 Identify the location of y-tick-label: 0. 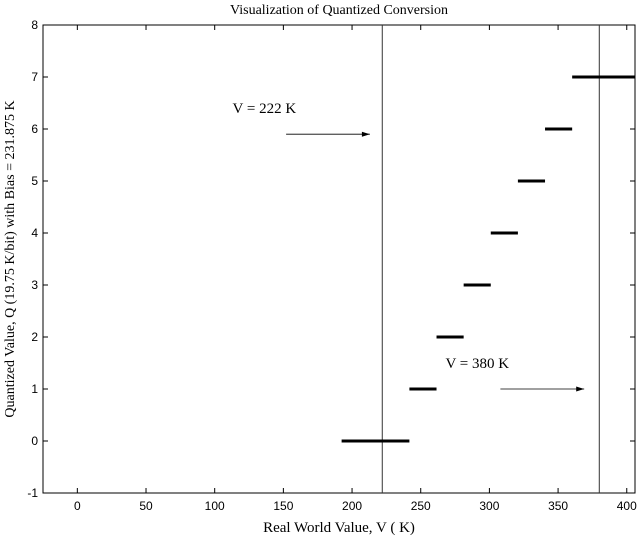
(34, 441).